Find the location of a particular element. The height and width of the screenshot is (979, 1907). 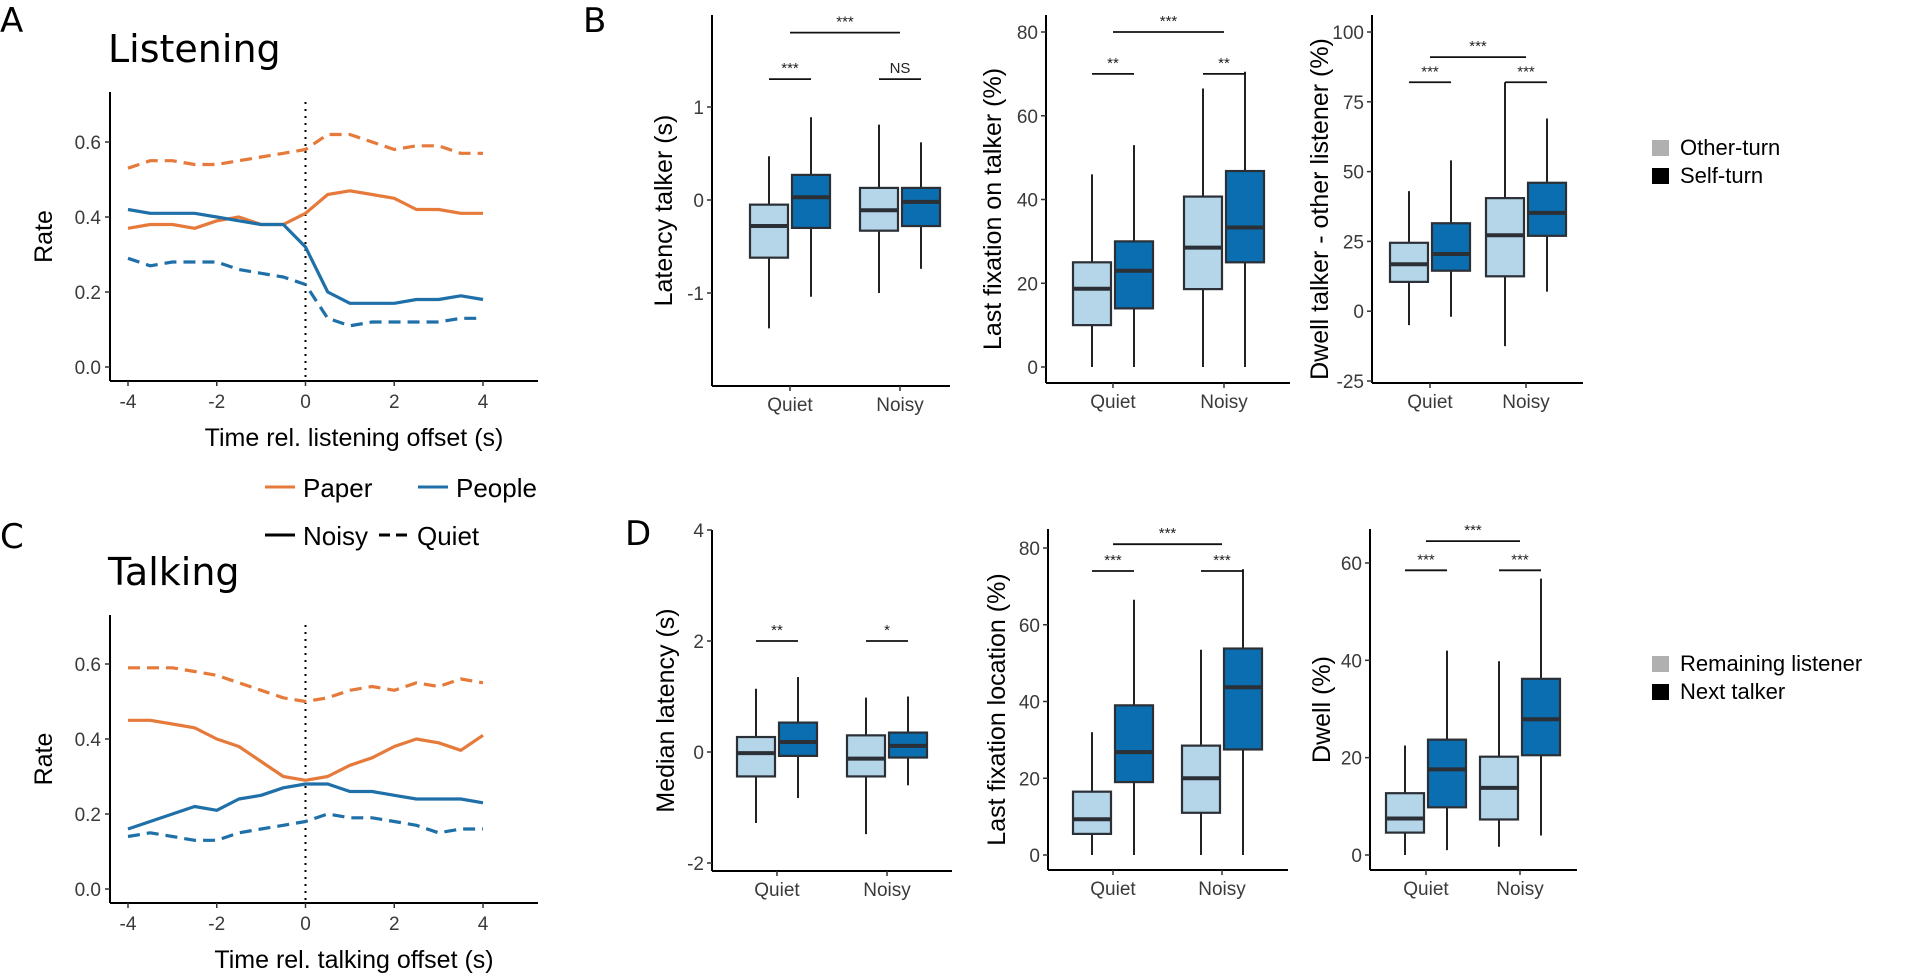

panel-letter-a: A is located at coordinates (11, 21).